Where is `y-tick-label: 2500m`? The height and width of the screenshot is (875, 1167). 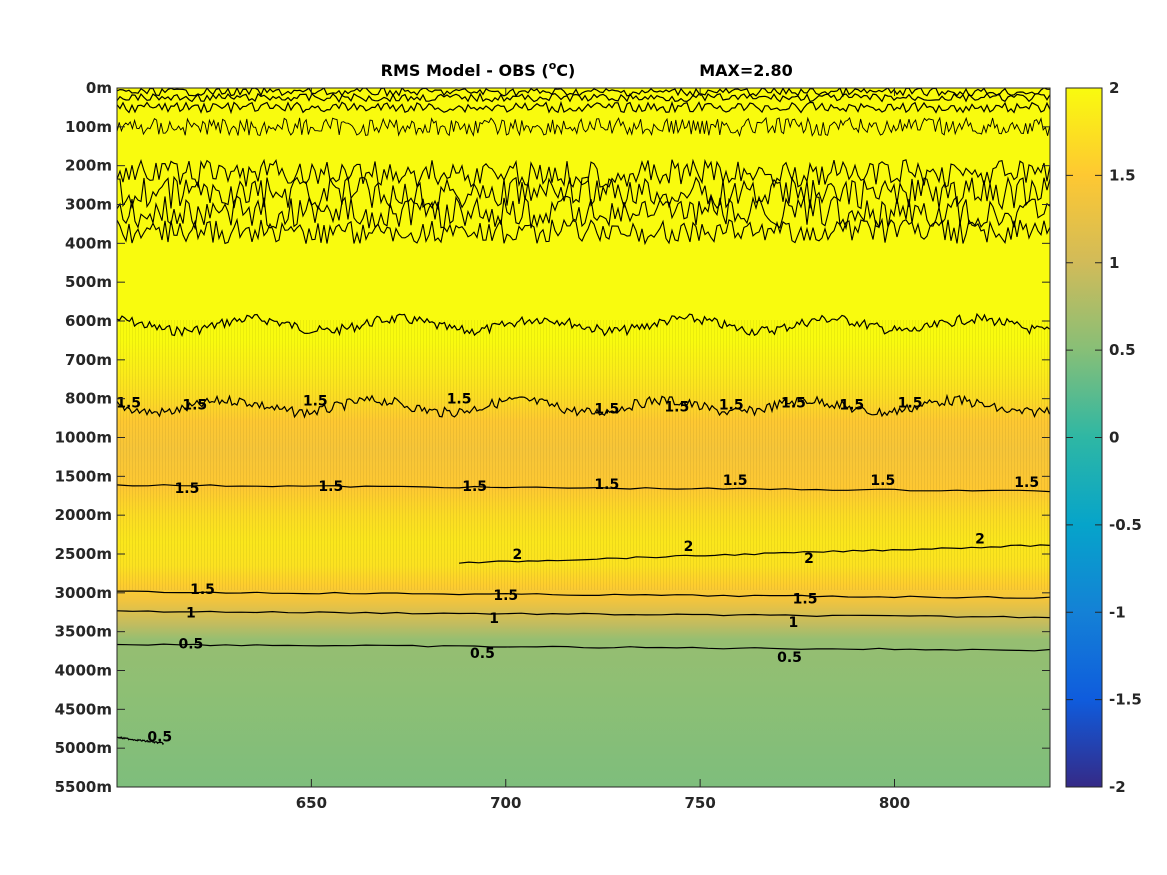 y-tick-label: 2500m is located at coordinates (83, 554).